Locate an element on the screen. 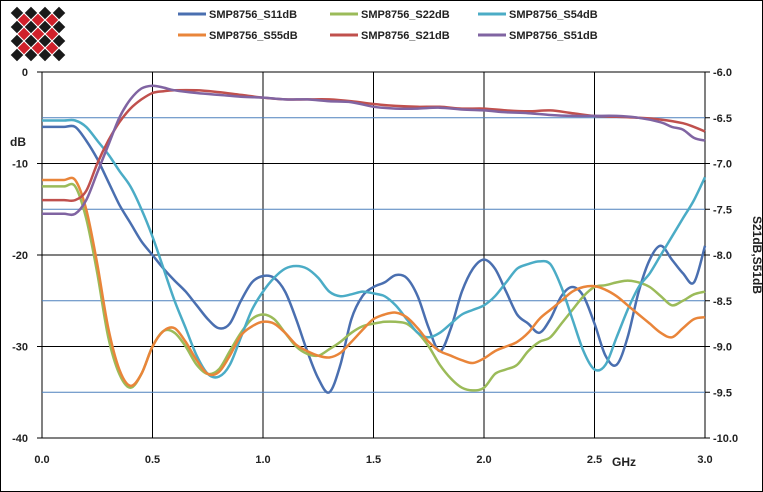 Image resolution: width=763 pixels, height=492 pixels. legend-entry: SMP8756_S21dB is located at coordinates (405, 36).